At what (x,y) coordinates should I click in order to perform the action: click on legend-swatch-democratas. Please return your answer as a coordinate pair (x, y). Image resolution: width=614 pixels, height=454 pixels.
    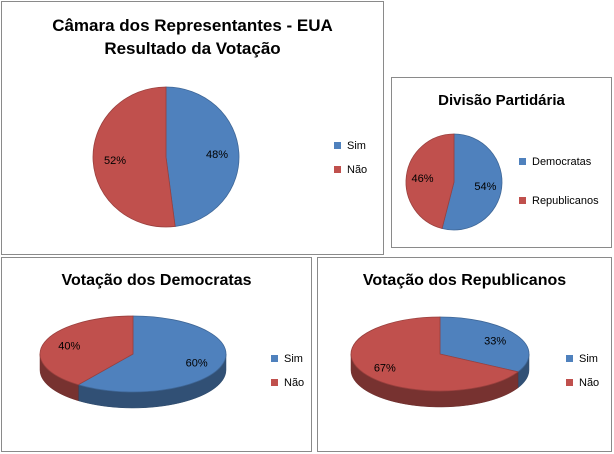
    Looking at the image, I should click on (522, 161).